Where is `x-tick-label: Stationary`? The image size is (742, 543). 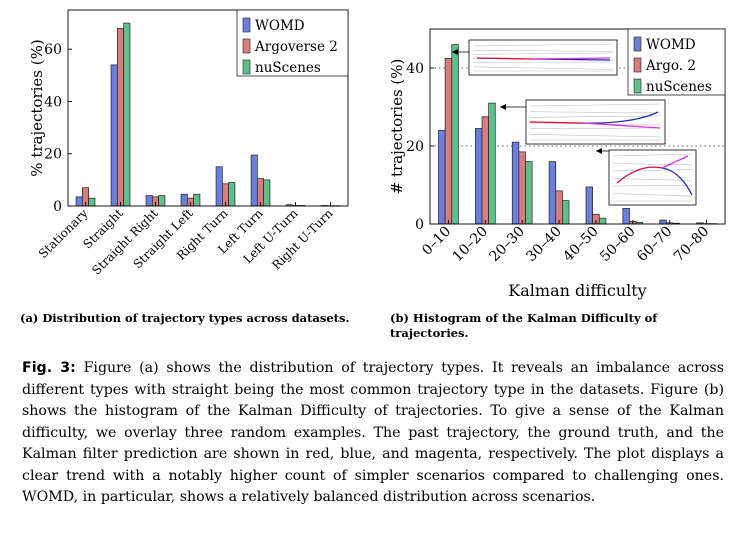
x-tick-label: Stationary is located at coordinates (63, 233).